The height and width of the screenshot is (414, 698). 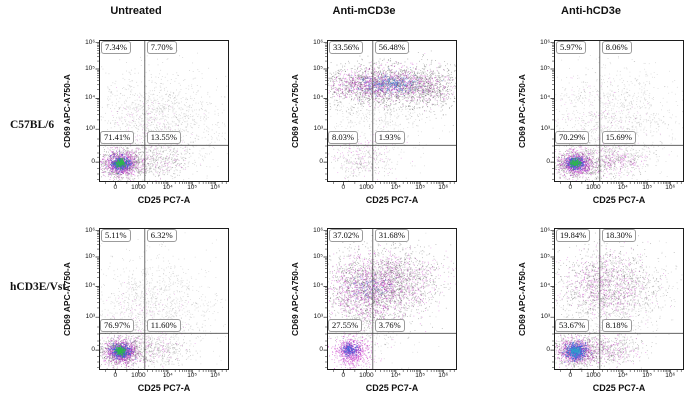 I want to click on quadrant-upper-right-pct: 18.30%, so click(x=619, y=235).